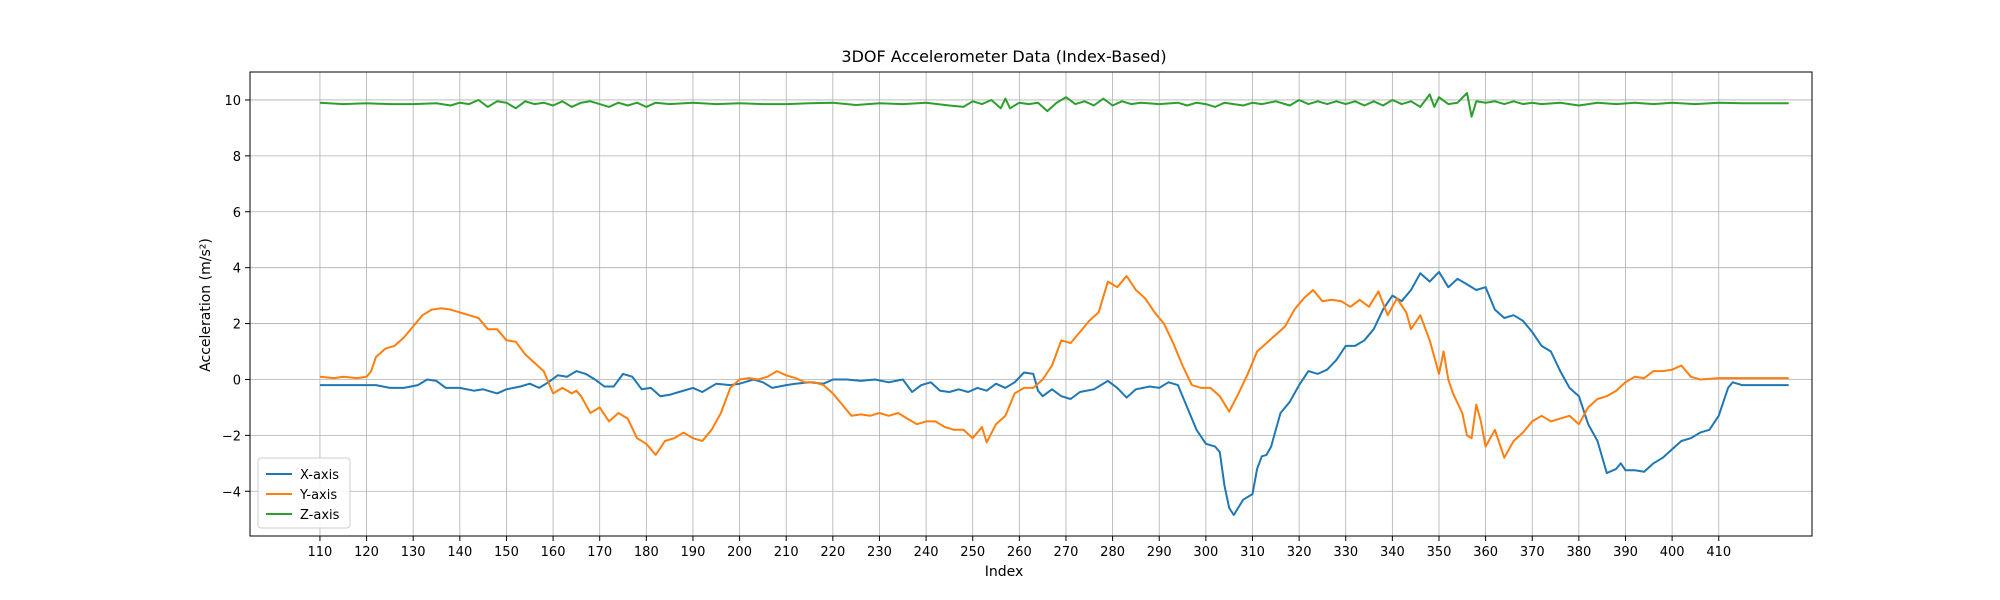  What do you see at coordinates (459, 552) in the screenshot?
I see `x-tick-label: 140` at bounding box center [459, 552].